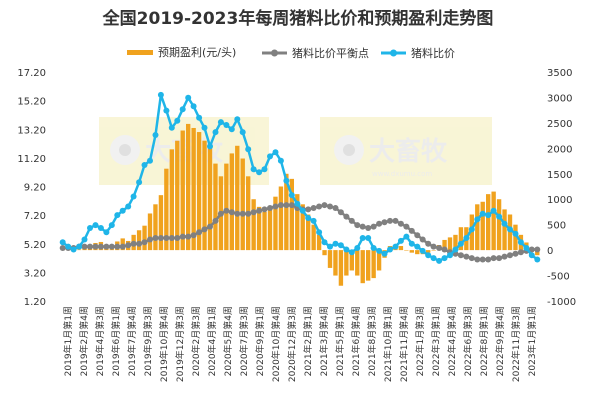 Image resolution: width=596 pixels, height=412 pixels. What do you see at coordinates (500, 341) in the screenshot?
I see `x-tick-label: 2022年9月第4周` at bounding box center [500, 341].